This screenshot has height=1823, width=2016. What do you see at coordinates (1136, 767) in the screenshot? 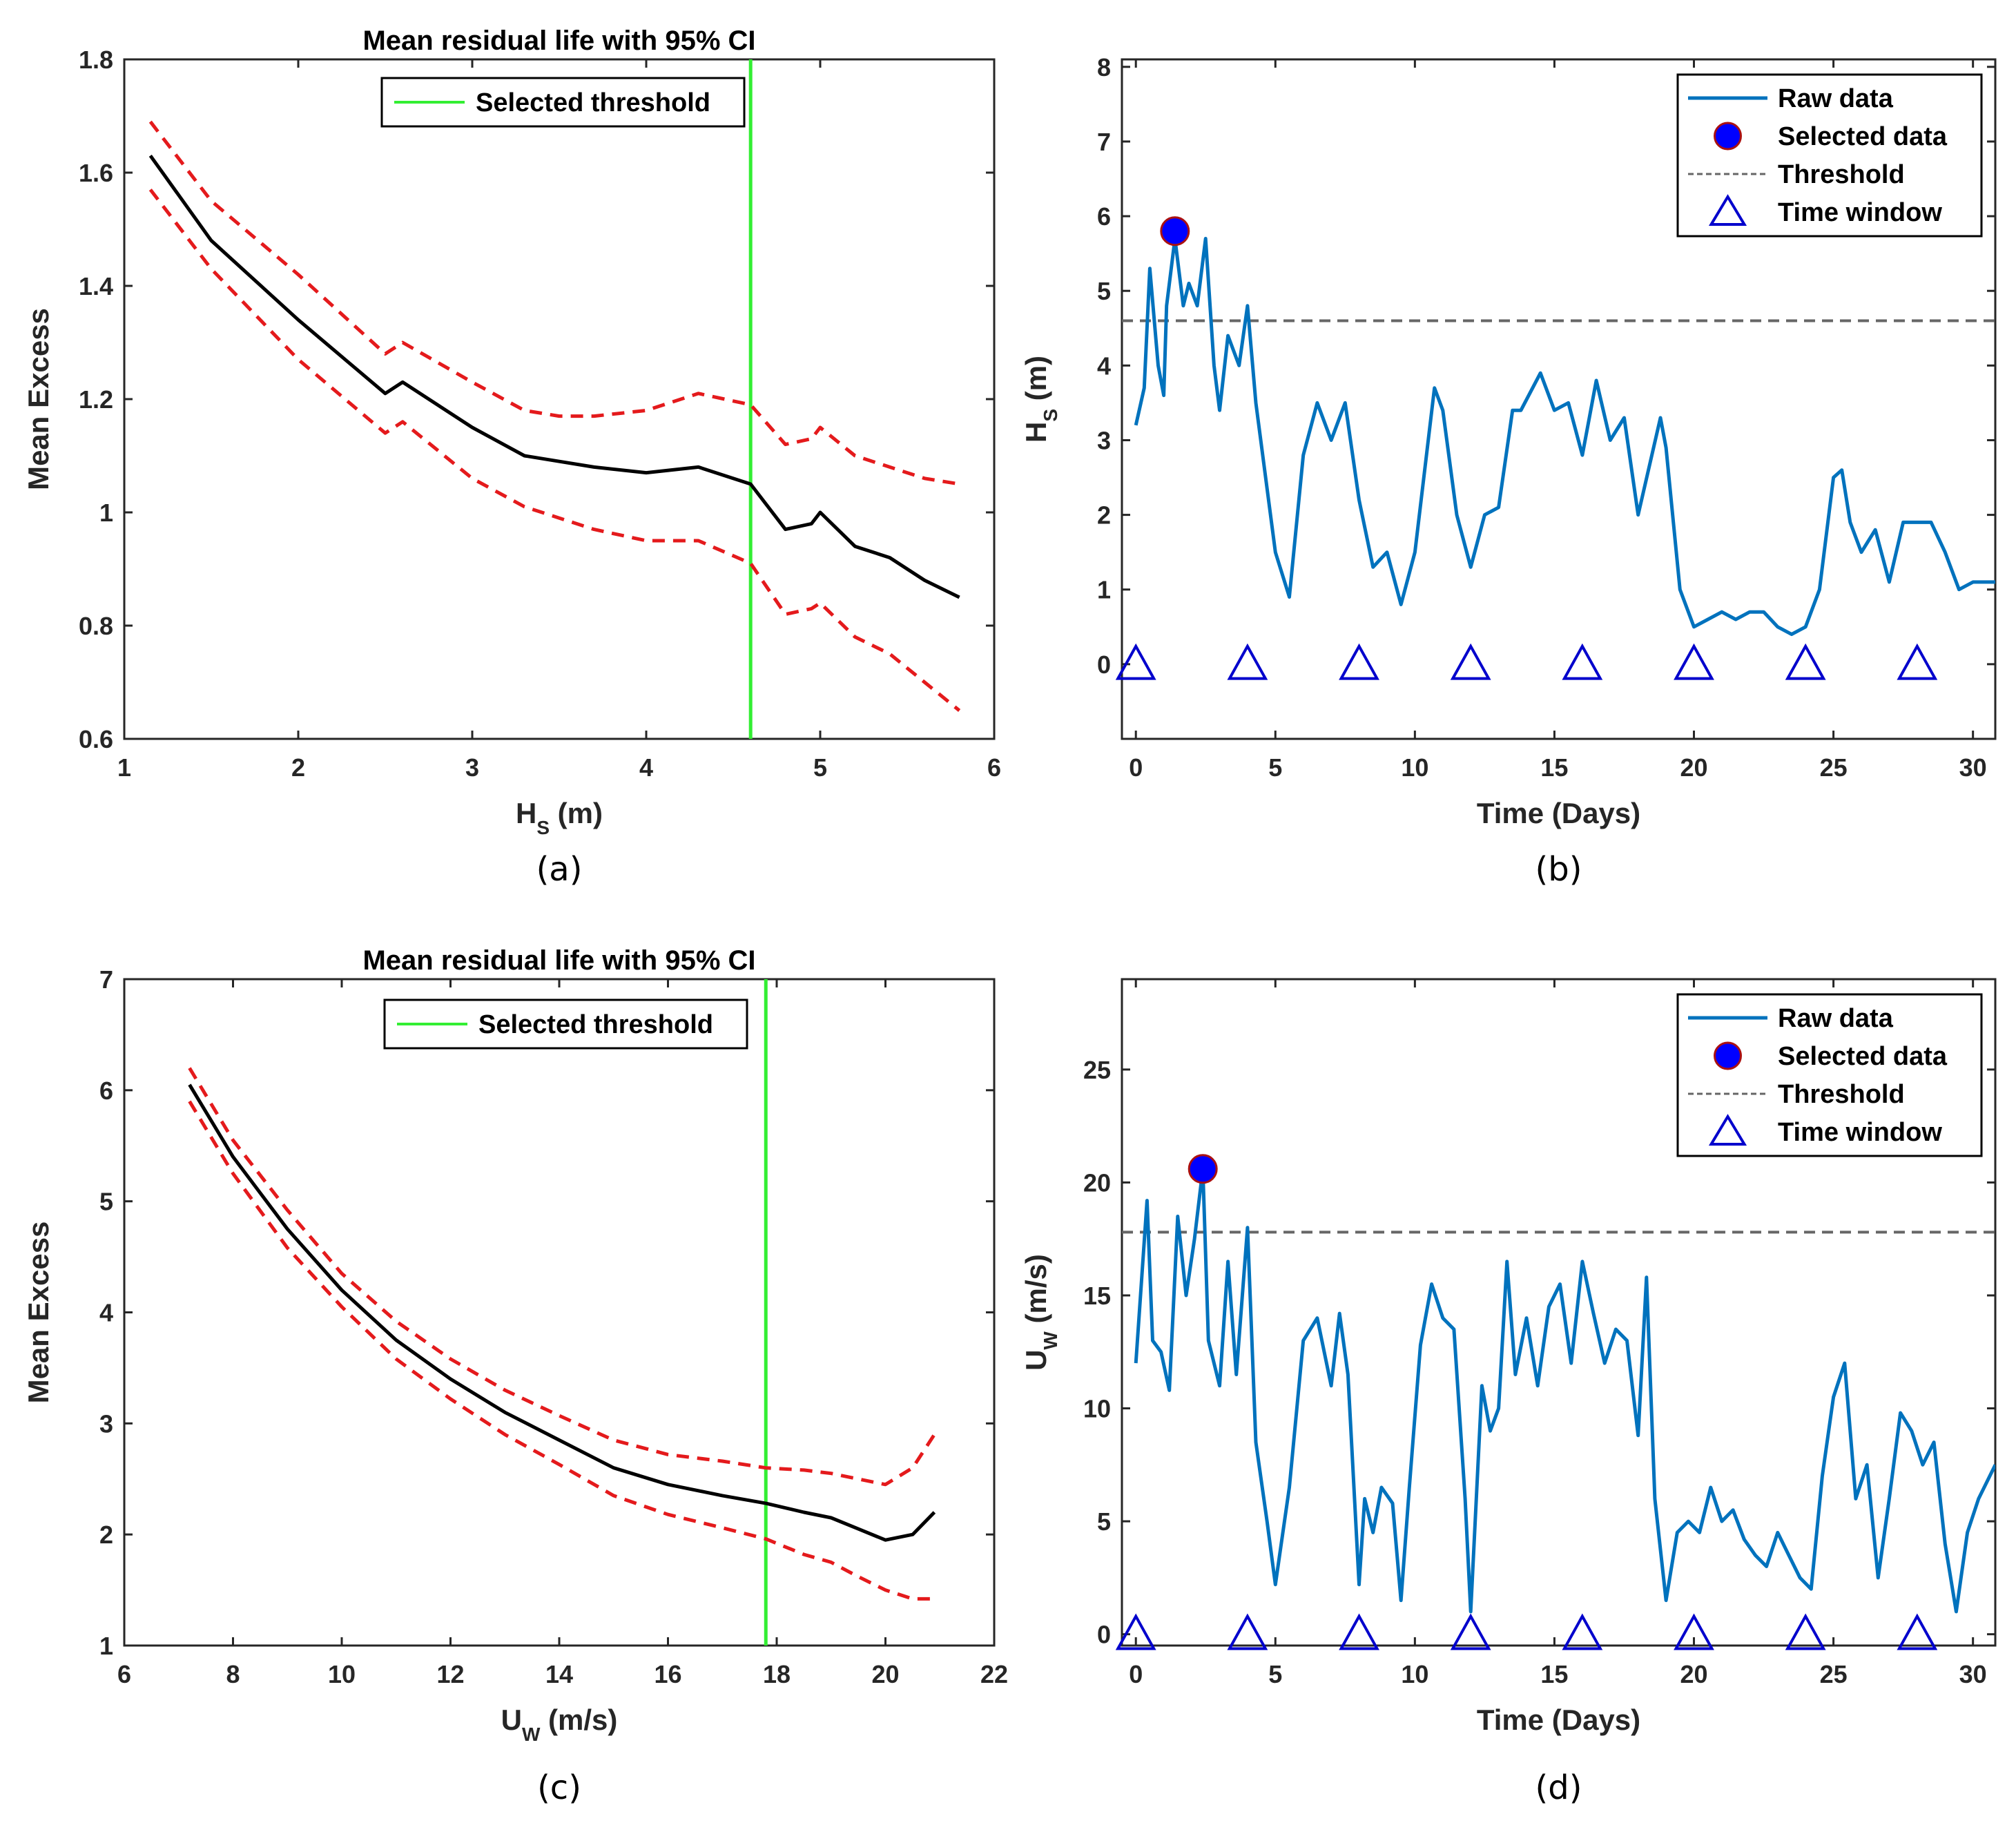
I see `x-tick-label: 0` at bounding box center [1136, 767].